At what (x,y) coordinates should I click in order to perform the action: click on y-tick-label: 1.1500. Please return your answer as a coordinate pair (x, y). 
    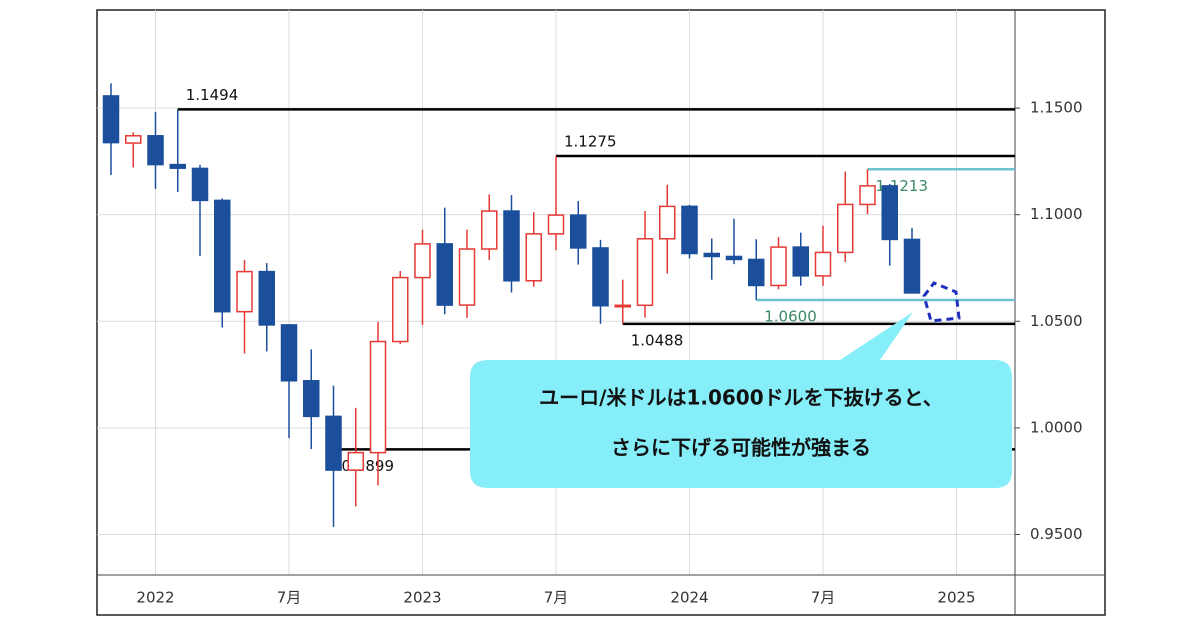
    Looking at the image, I should click on (1056, 108).